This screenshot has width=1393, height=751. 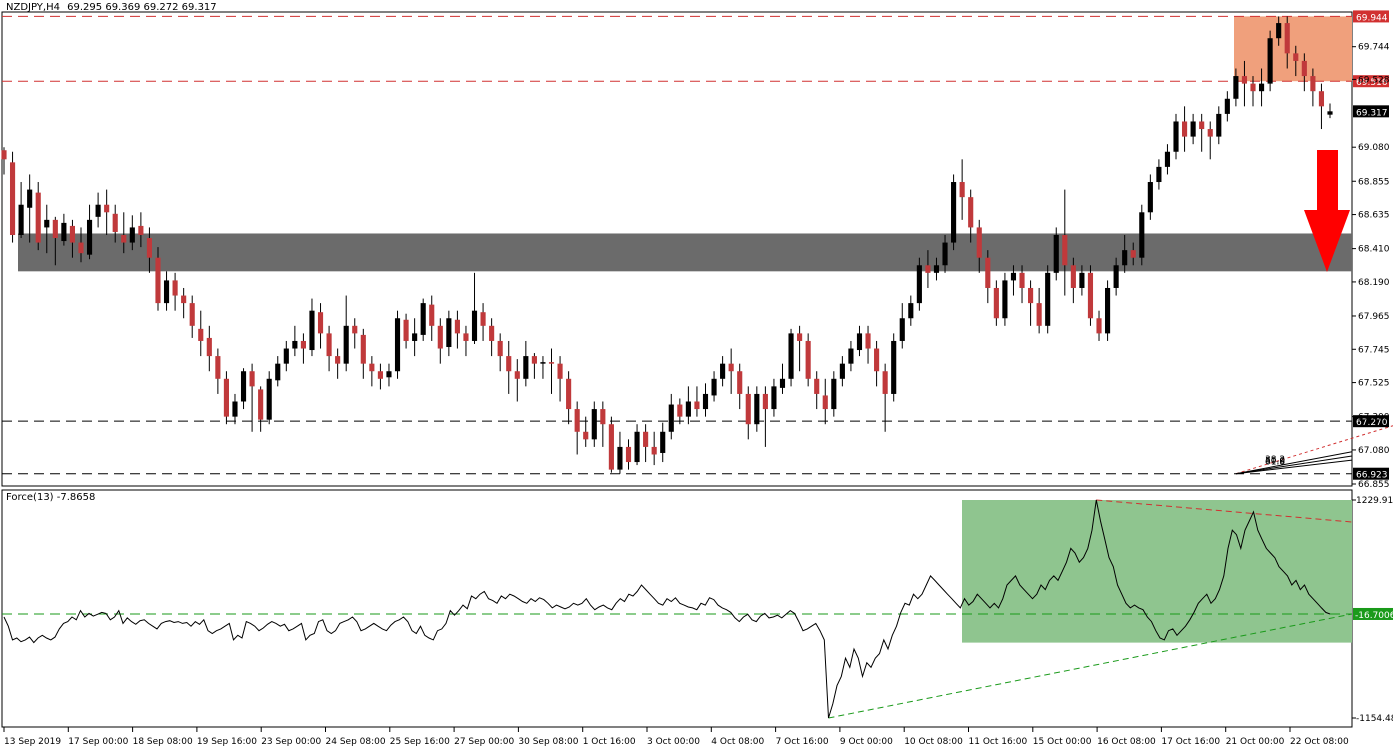 What do you see at coordinates (1374, 616) in the screenshot?
I see `force-level-label: -16.7006` at bounding box center [1374, 616].